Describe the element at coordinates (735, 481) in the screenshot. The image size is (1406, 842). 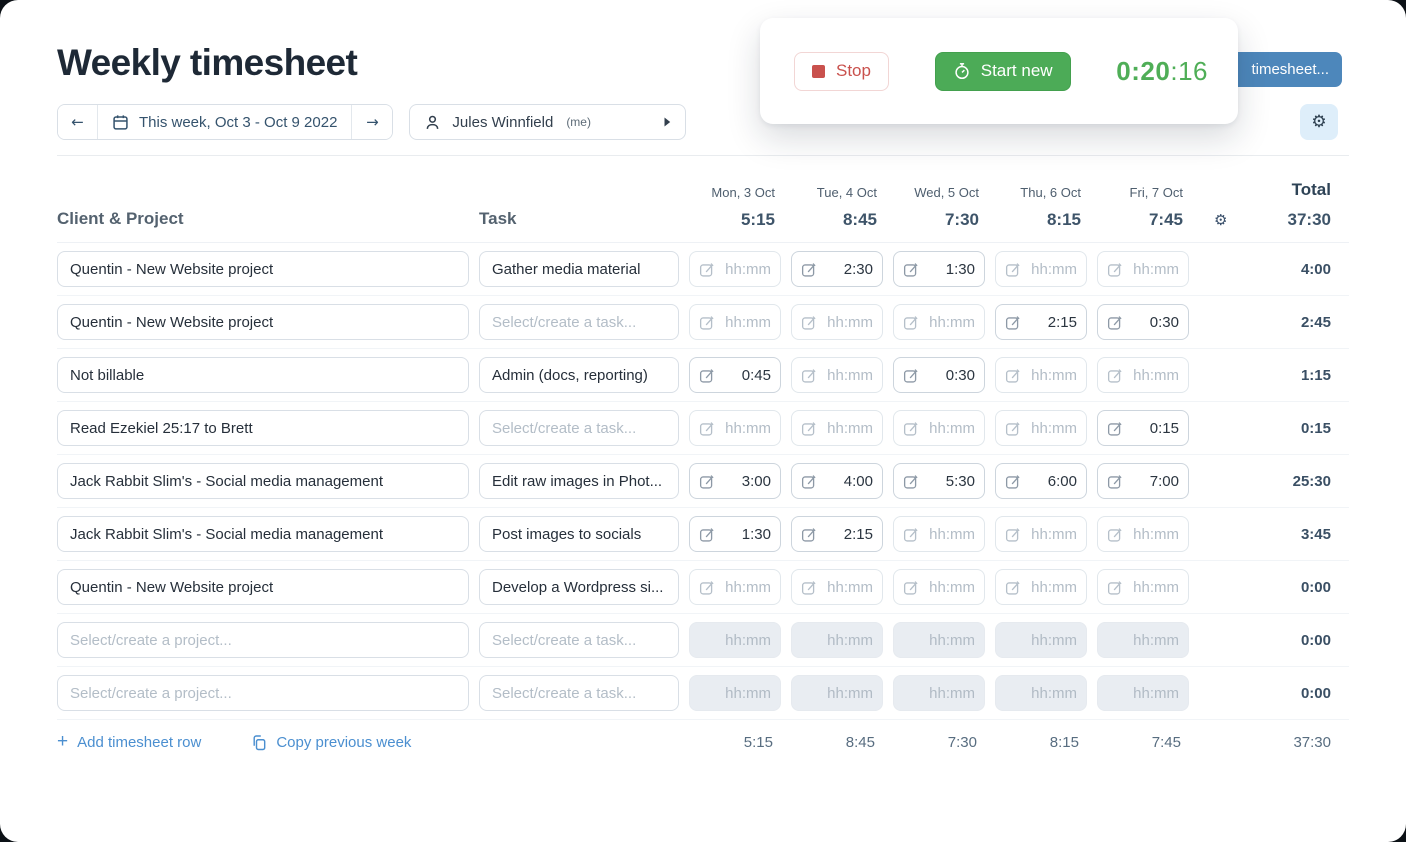
I see `time-cell: 3:00` at that location.